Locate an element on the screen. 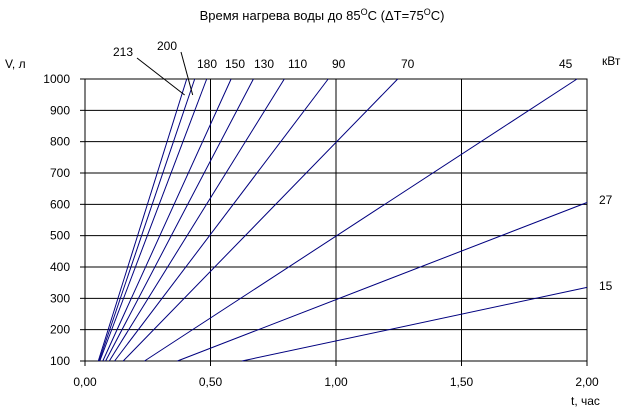 The image size is (634, 413). x-tick-label: 0,00 is located at coordinates (85, 382).